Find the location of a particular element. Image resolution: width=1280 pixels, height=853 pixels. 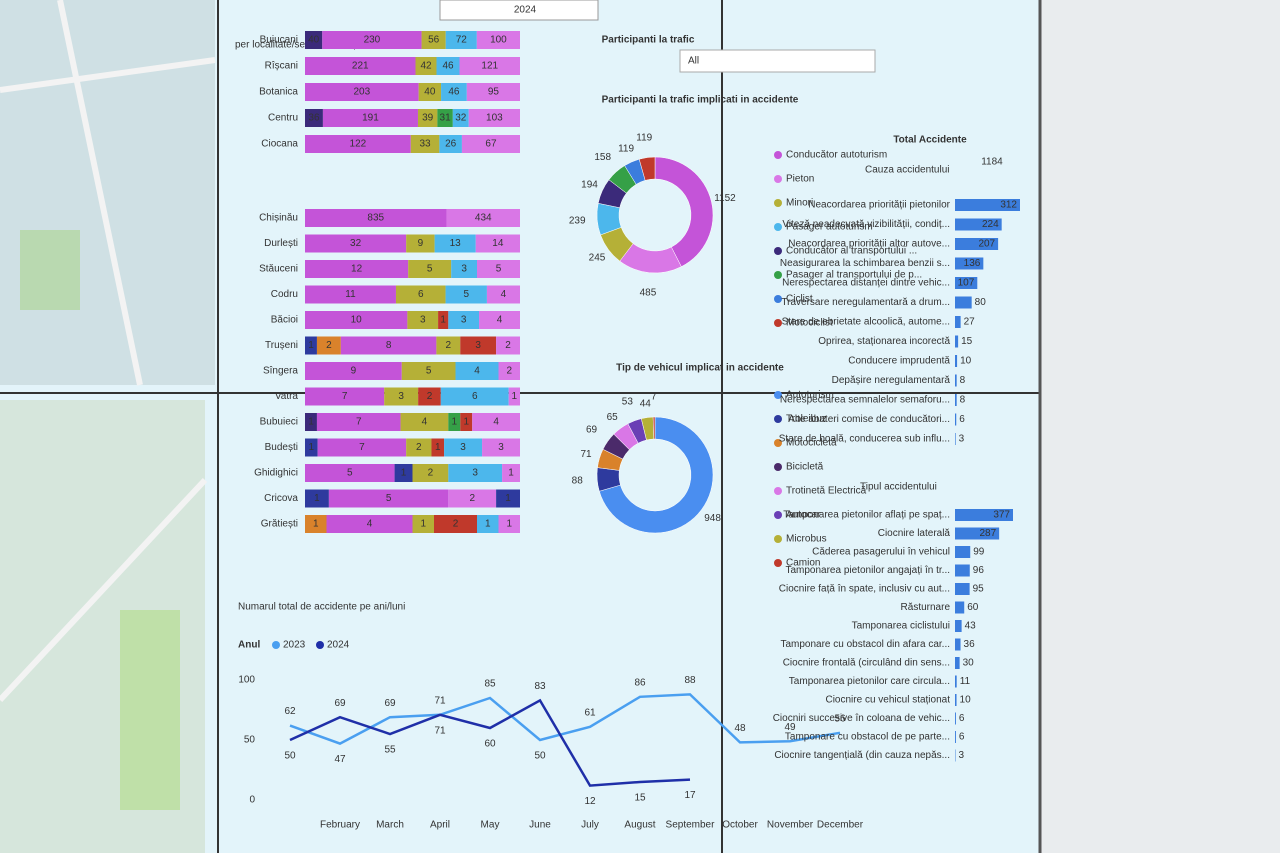

bar-label: Neacordarea priorității pietonilor is located at coordinates (879, 205).